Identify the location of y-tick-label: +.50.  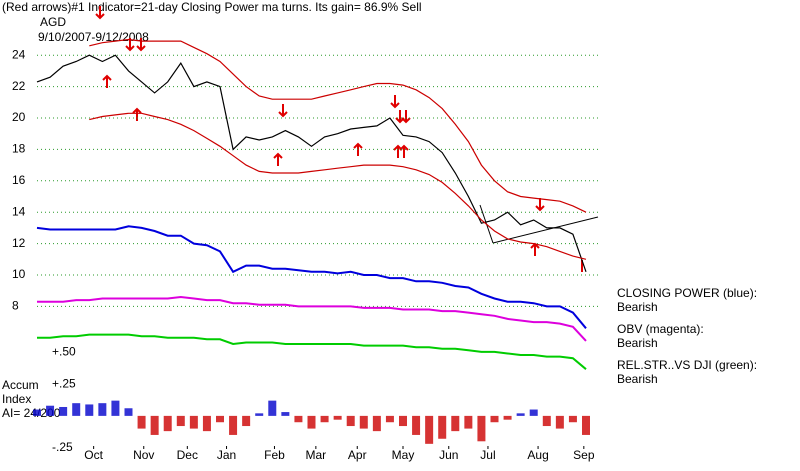
(64, 352).